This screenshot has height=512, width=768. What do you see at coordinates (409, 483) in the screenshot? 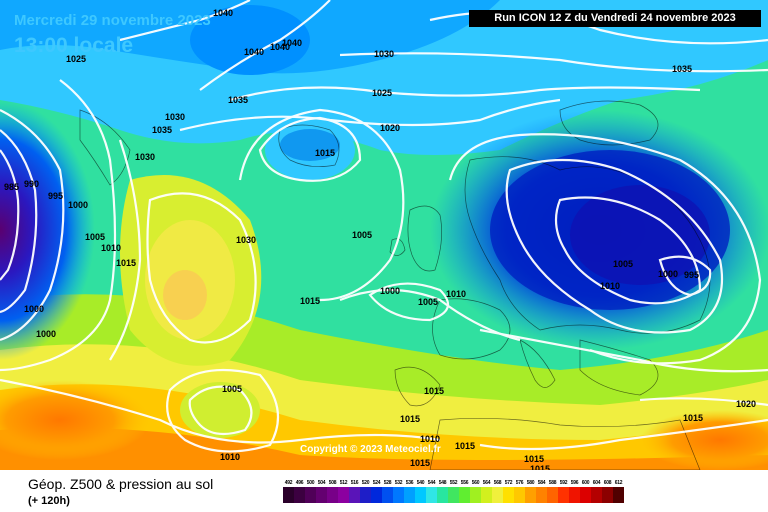
I see `scale-label: 536` at bounding box center [409, 483].